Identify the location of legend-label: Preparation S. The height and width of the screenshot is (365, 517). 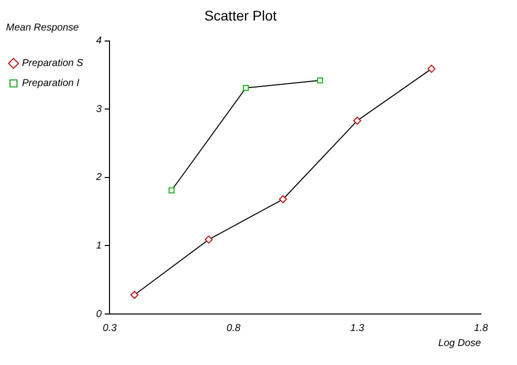
(53, 64).